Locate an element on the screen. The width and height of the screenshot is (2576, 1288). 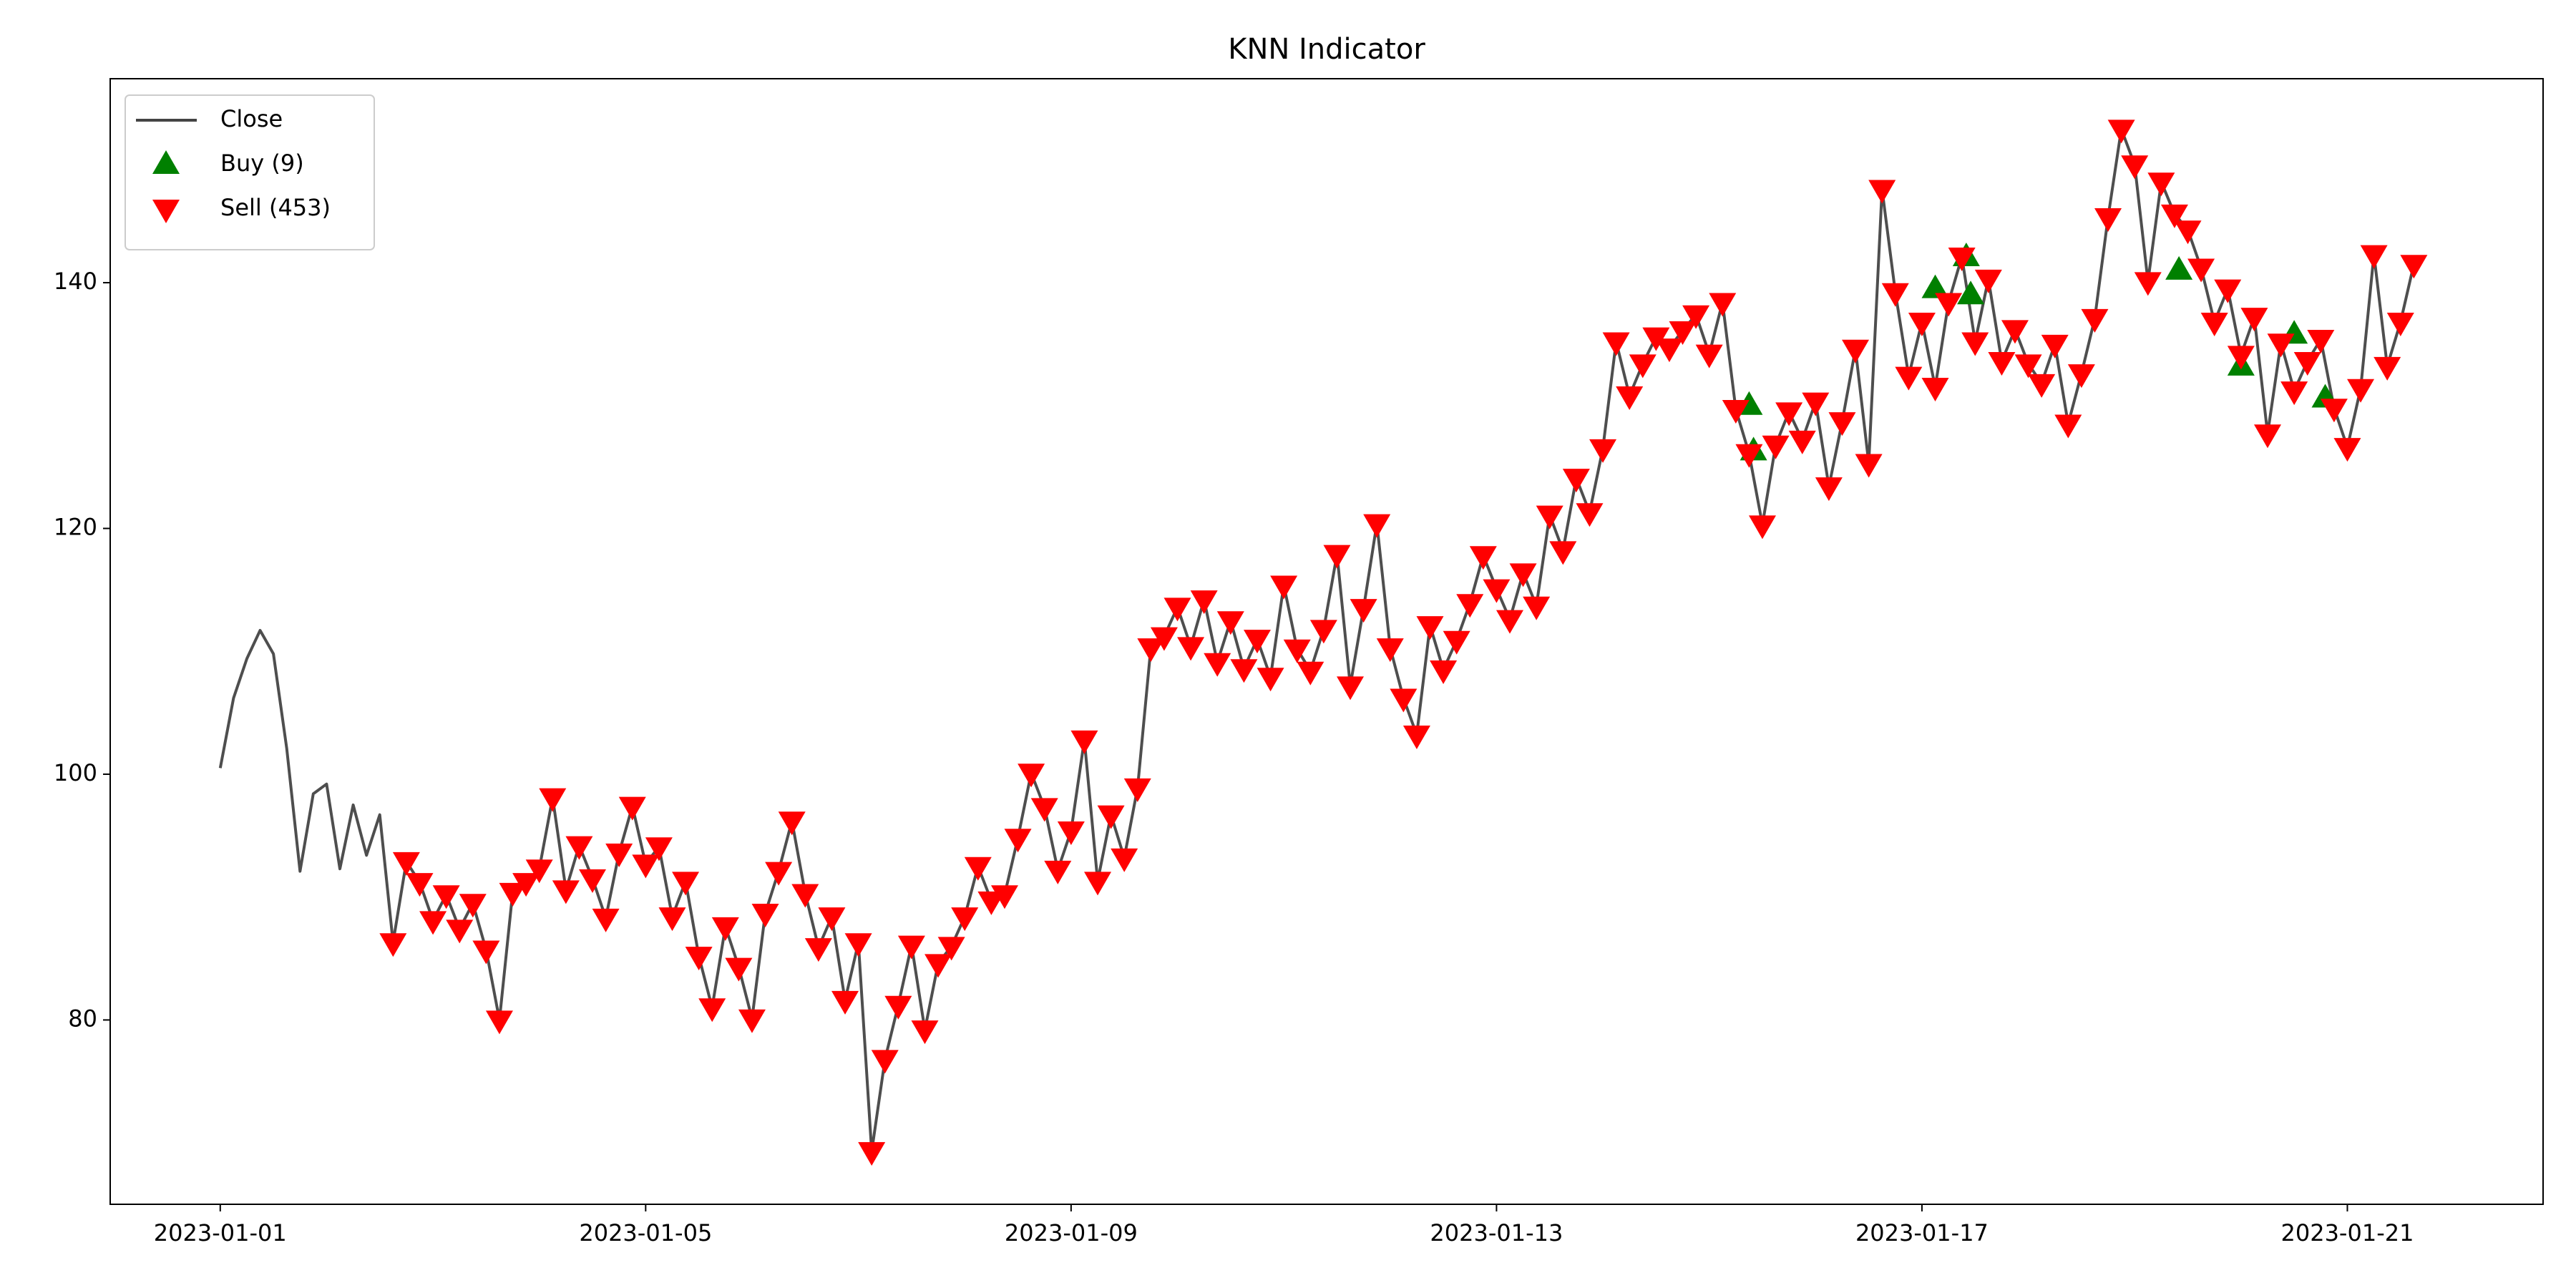
y-tick-label: 140 is located at coordinates (75, 281).